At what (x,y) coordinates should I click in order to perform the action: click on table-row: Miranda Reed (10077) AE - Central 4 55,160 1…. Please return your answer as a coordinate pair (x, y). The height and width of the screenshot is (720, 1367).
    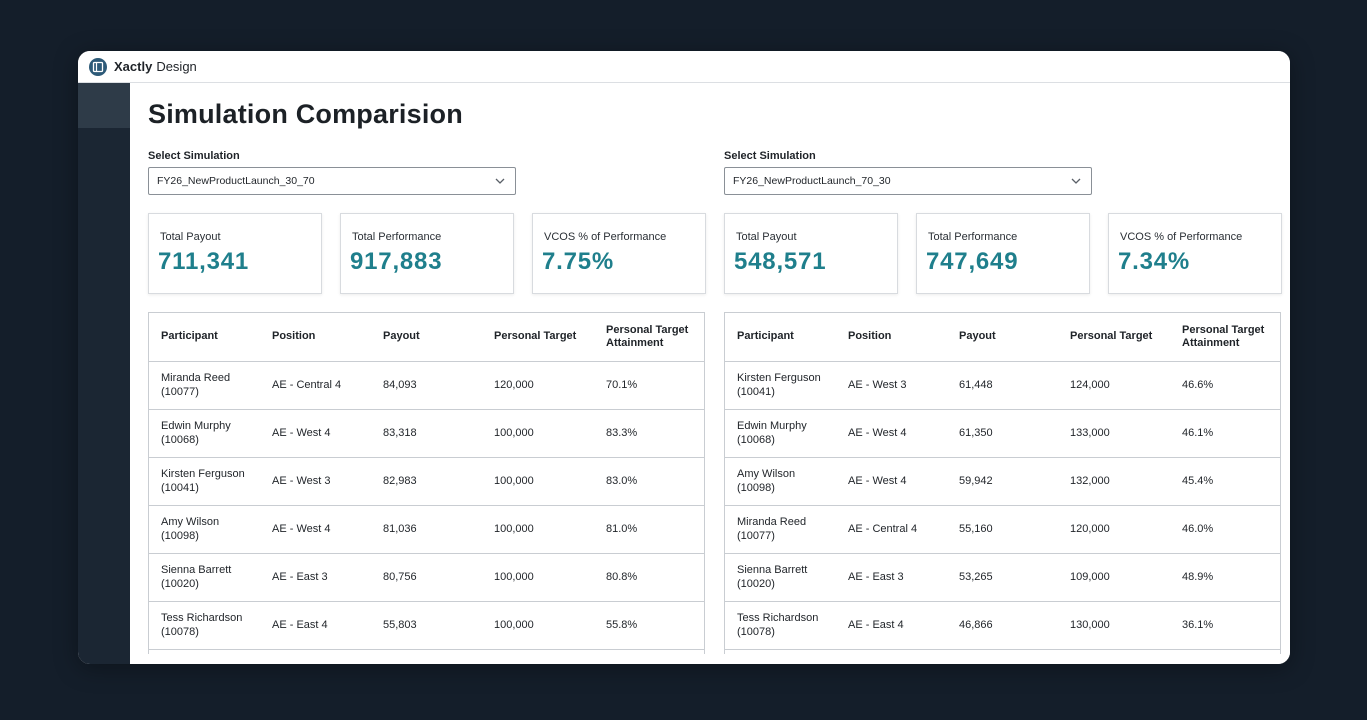
    Looking at the image, I should click on (1002, 529).